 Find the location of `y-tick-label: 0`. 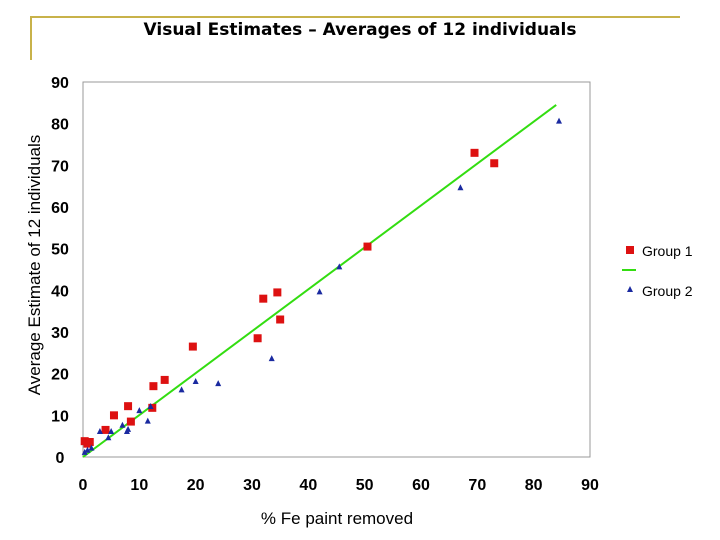

y-tick-label: 0 is located at coordinates (60, 458).